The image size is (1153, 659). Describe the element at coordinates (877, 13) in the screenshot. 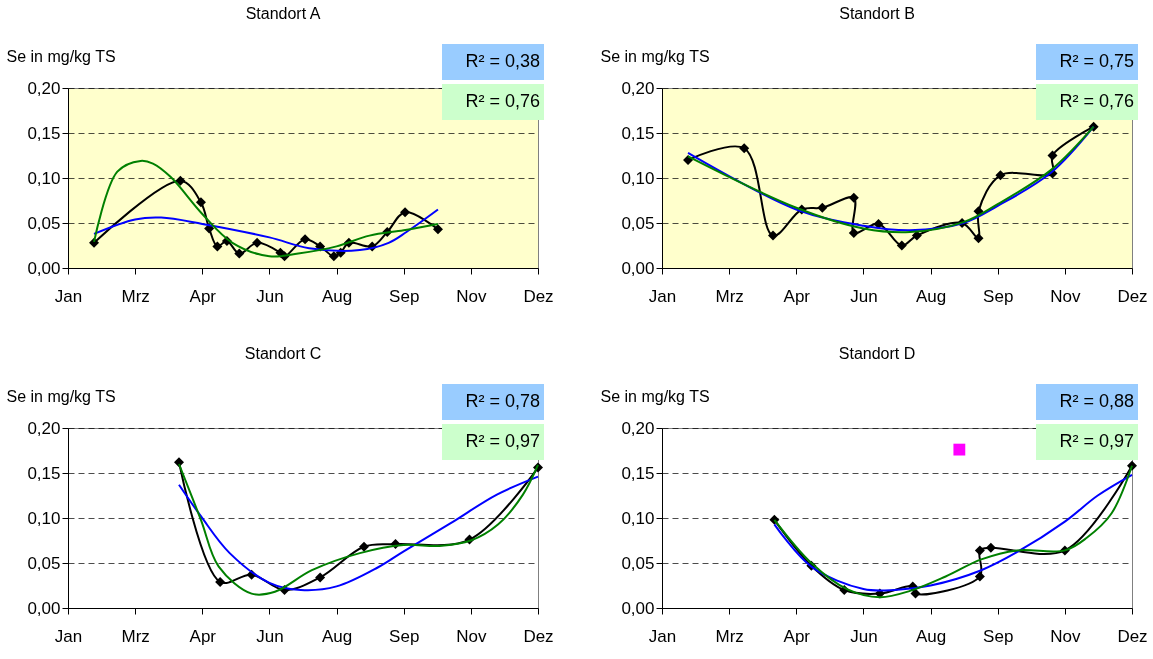

I see `chart-title: Standort B` at that location.